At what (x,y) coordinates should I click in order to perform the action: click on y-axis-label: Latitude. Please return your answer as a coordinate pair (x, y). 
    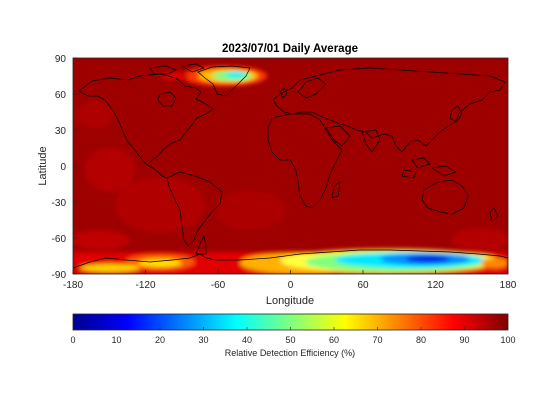
    Looking at the image, I should click on (43, 165).